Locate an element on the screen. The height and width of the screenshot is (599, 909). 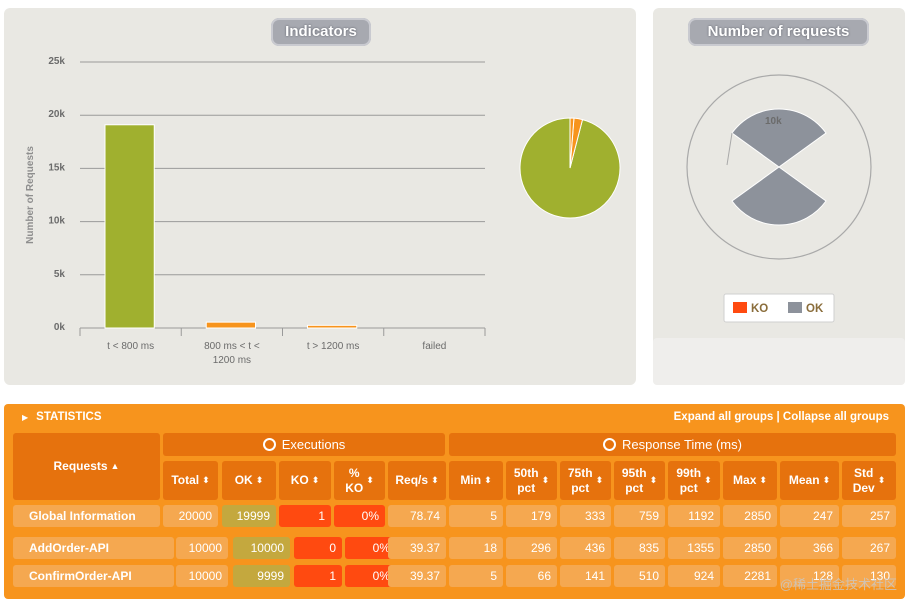
legend-swatch-ko is located at coordinates (740, 307).